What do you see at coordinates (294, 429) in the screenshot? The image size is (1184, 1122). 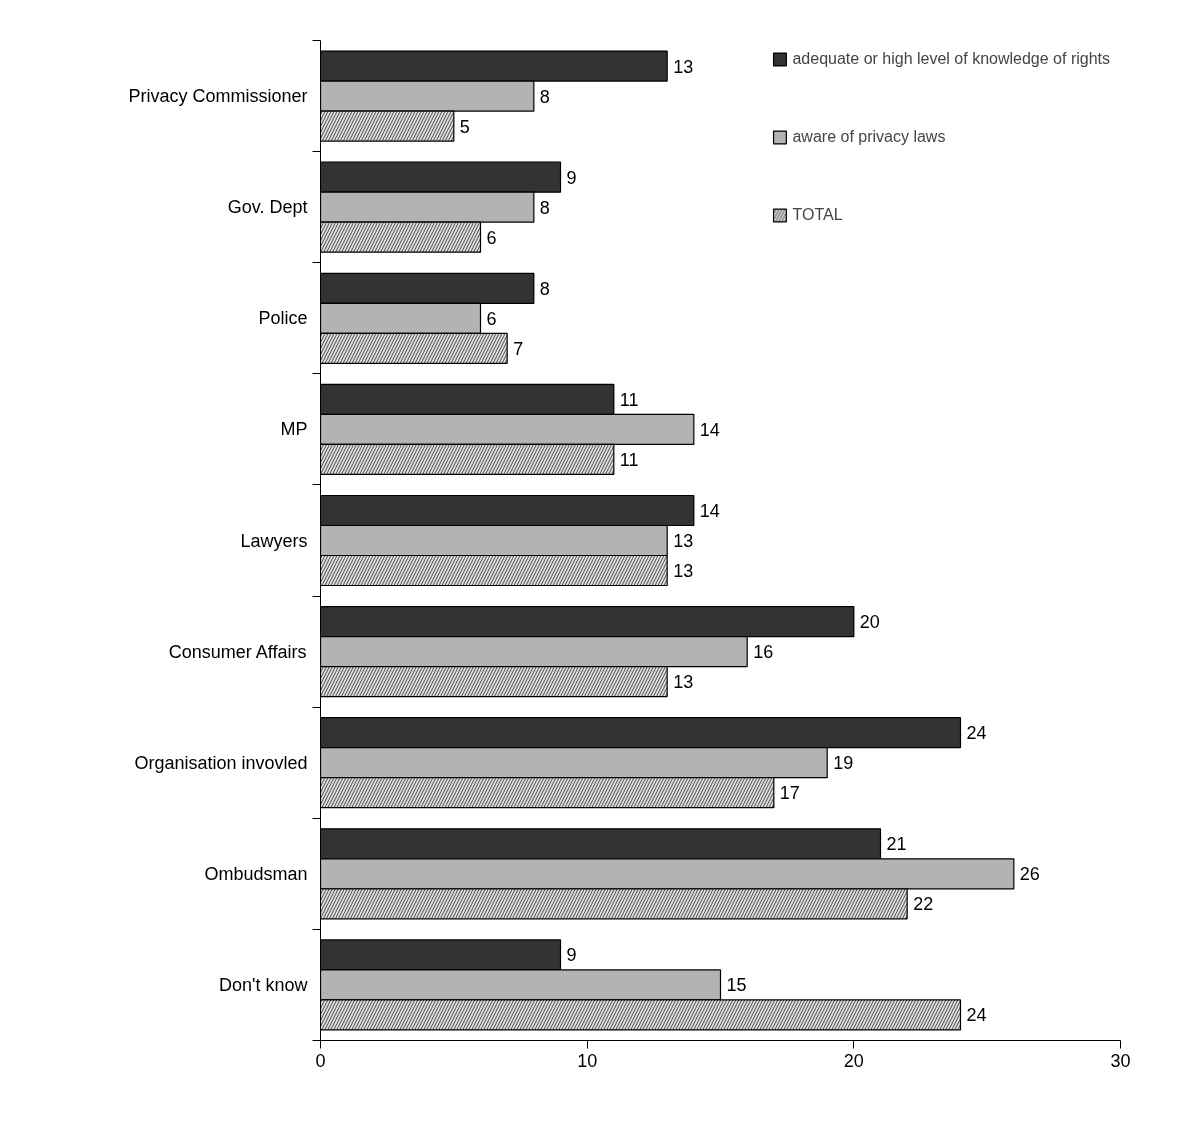 I see `y-tick-label: MP` at bounding box center [294, 429].